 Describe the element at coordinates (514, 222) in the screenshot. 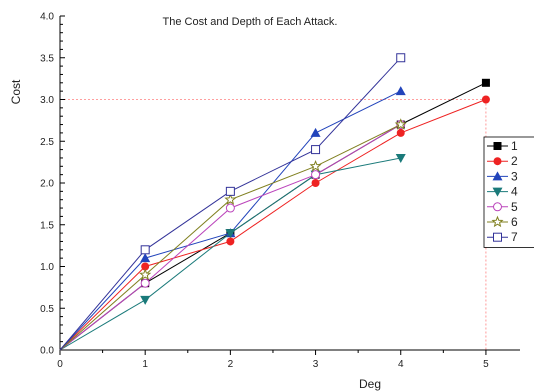

I see `legend-label: 6` at that location.